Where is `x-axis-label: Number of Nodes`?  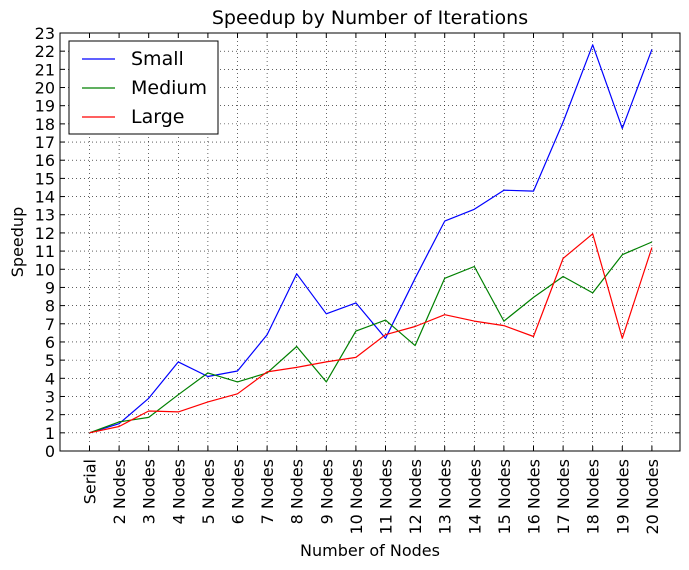 x-axis-label: Number of Nodes is located at coordinates (370, 550).